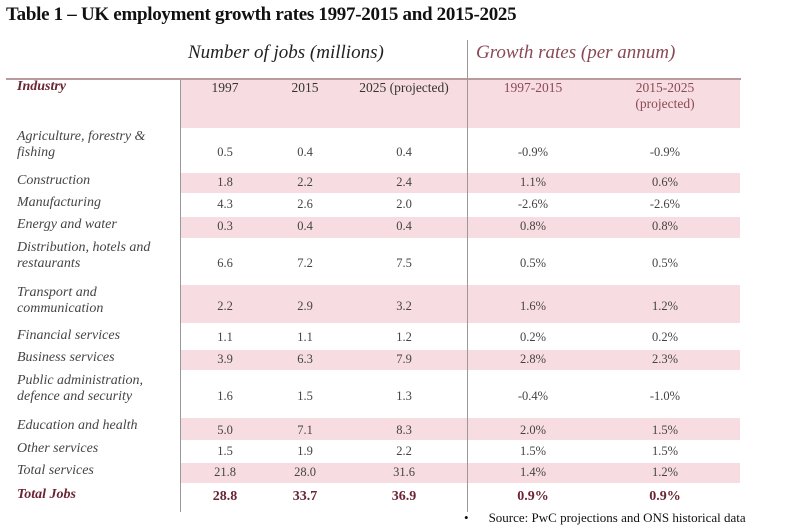  I want to click on cell-y2025: 2.0, so click(404, 204).